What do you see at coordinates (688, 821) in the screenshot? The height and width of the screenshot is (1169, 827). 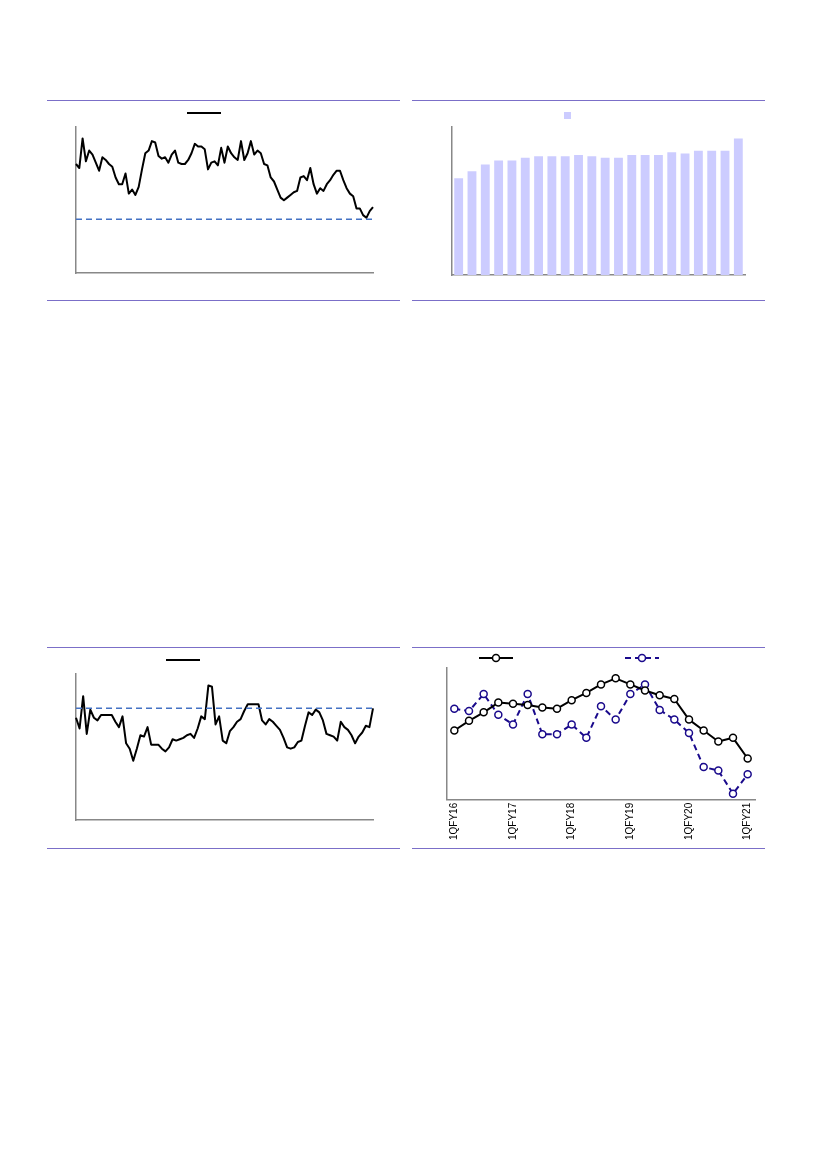 I see `x-tick-label: 1QFY20` at bounding box center [688, 821].